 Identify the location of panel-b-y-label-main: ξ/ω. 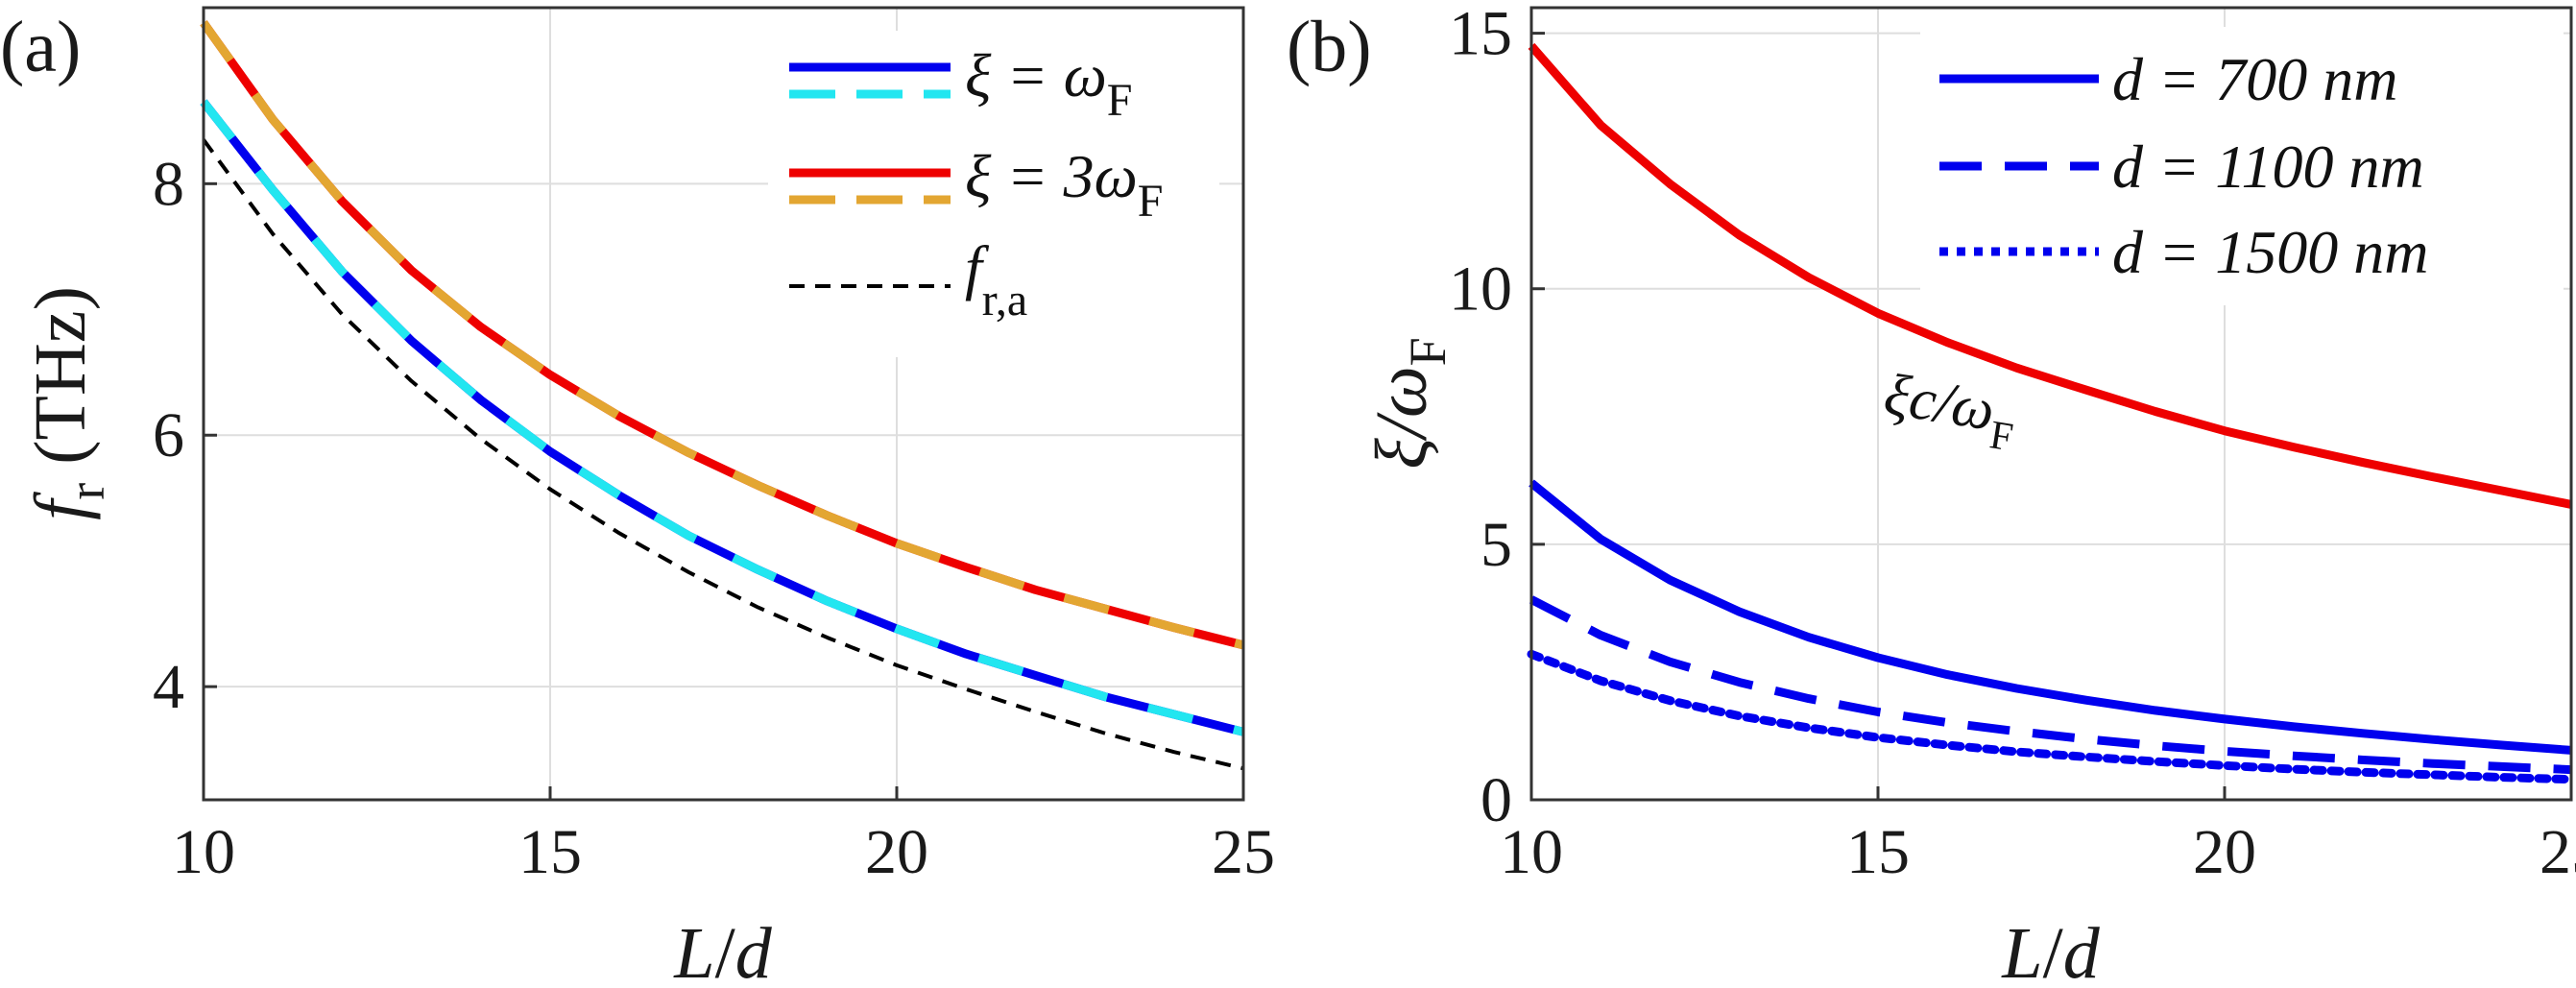
(1401, 418).